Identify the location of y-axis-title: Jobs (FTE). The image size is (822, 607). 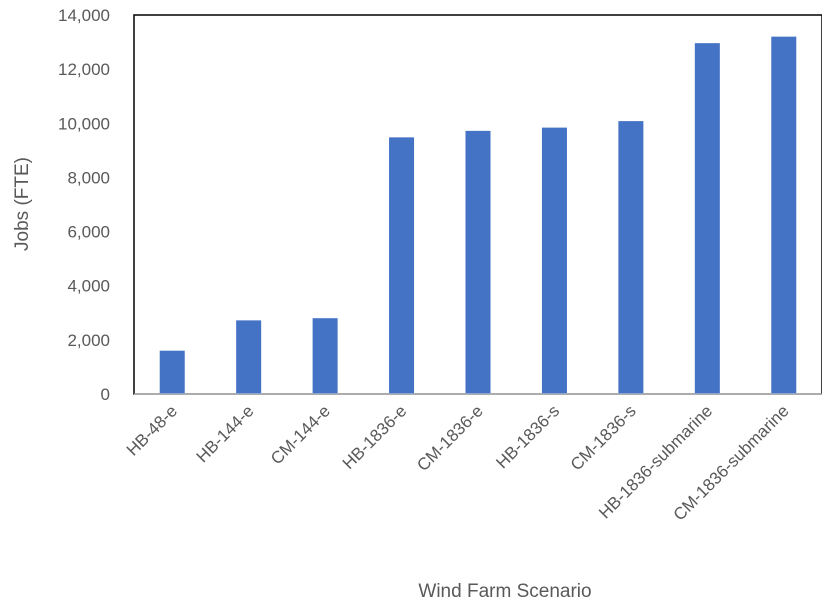
(22, 204).